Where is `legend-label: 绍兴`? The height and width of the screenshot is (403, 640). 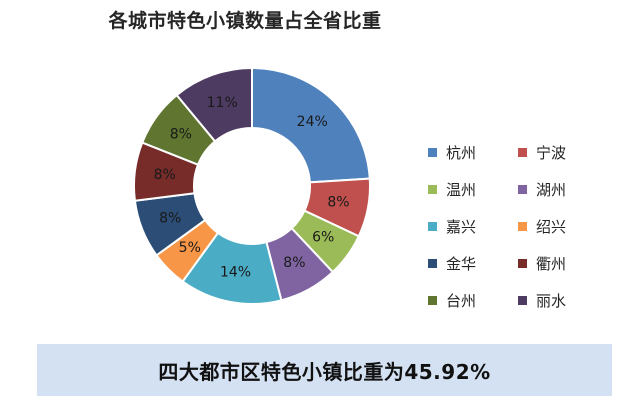
legend-label: 绍兴 is located at coordinates (551, 226).